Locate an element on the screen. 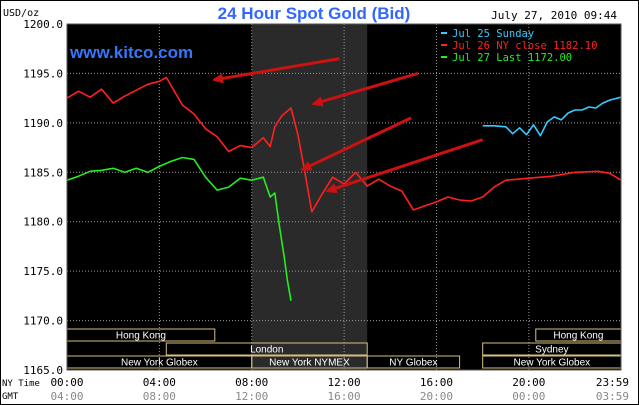 The width and height of the screenshot is (639, 405). y-tick-label: 1185.0 is located at coordinates (43, 172).